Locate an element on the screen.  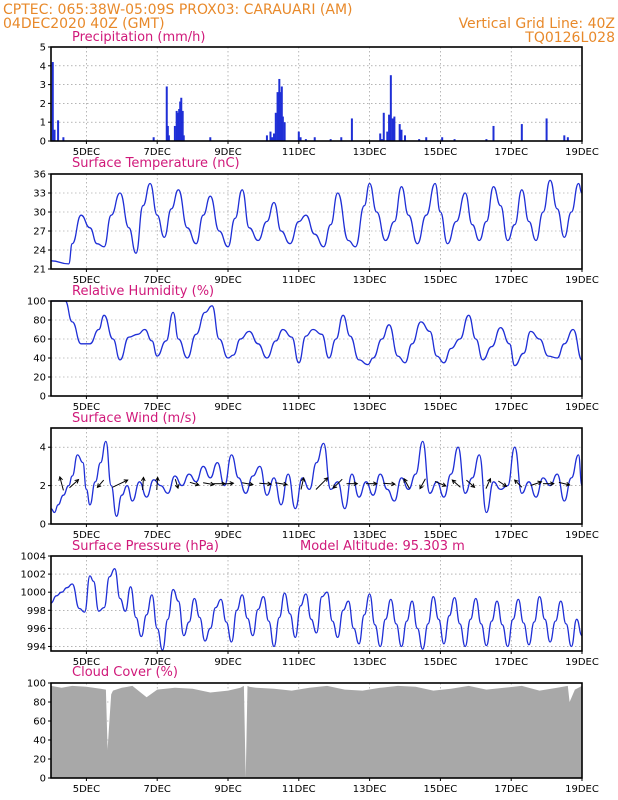
temperature-title: Surface Temperature (nC) is located at coordinates (156, 163).